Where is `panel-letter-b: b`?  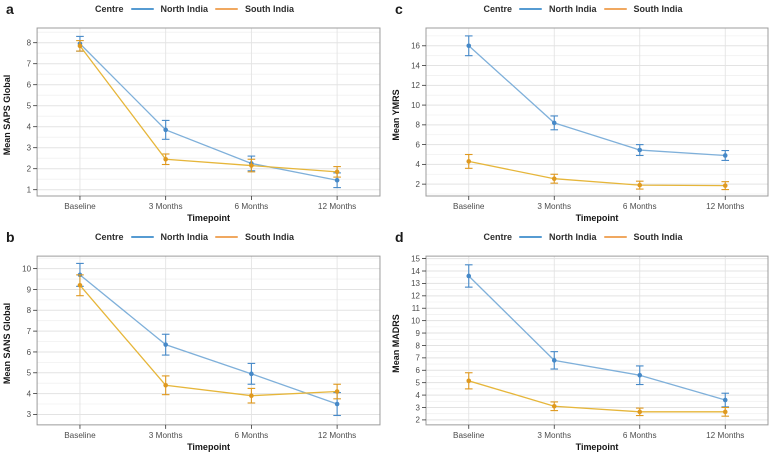
panel-letter-b: b is located at coordinates (10, 237).